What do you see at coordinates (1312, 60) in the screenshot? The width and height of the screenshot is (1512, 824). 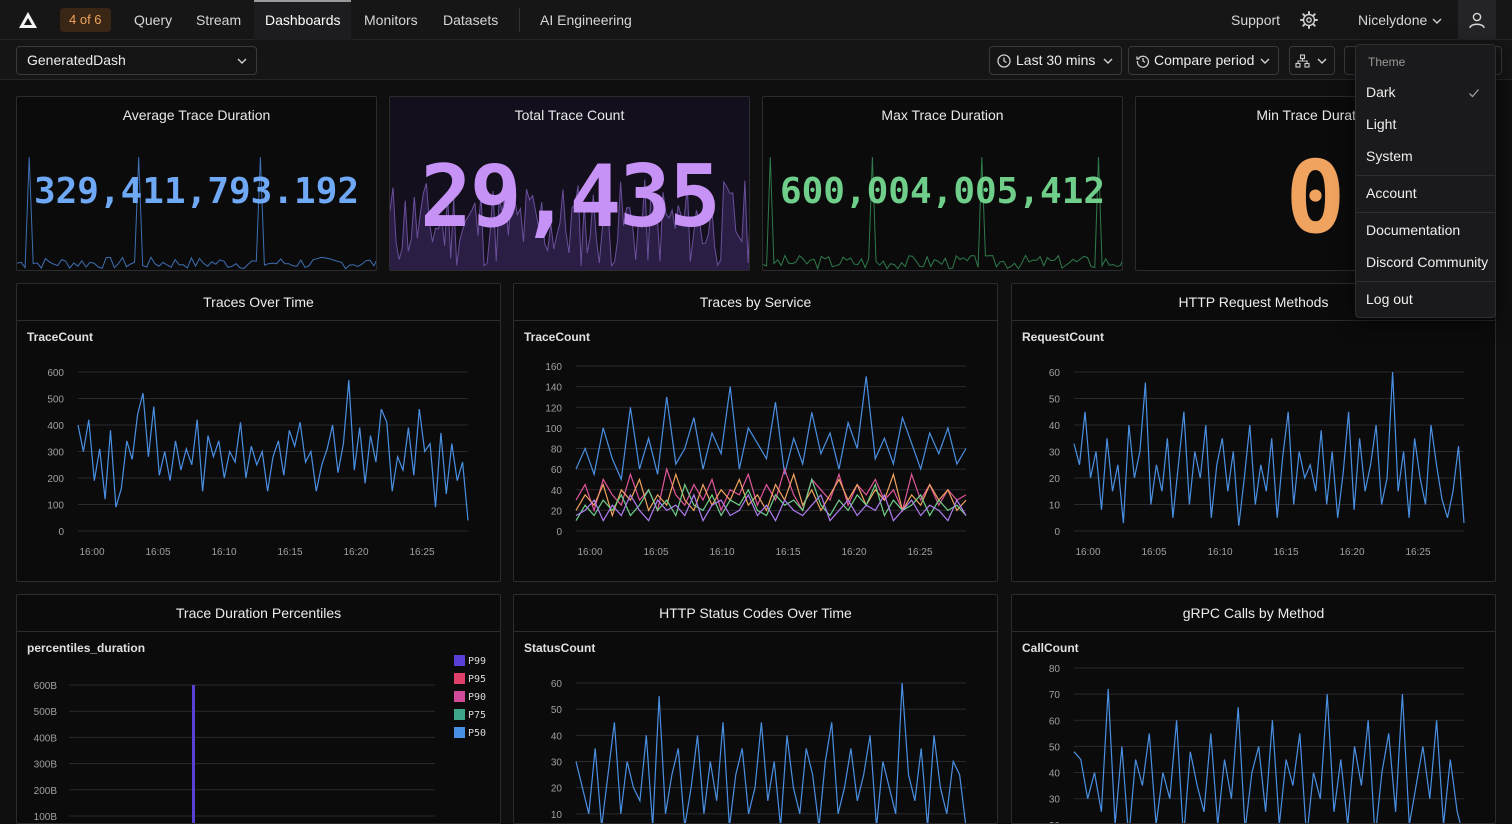 I see `group-by-button` at bounding box center [1312, 60].